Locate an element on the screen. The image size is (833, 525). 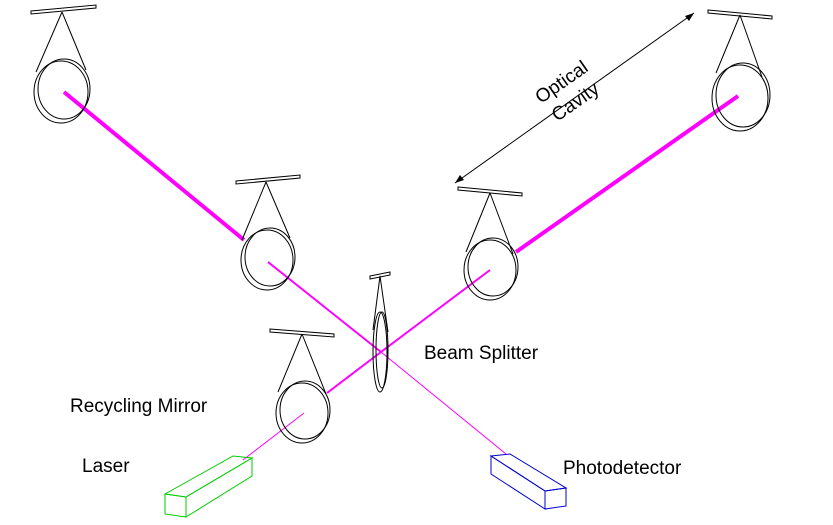
beam-recycling is located at coordinates (354, 372).